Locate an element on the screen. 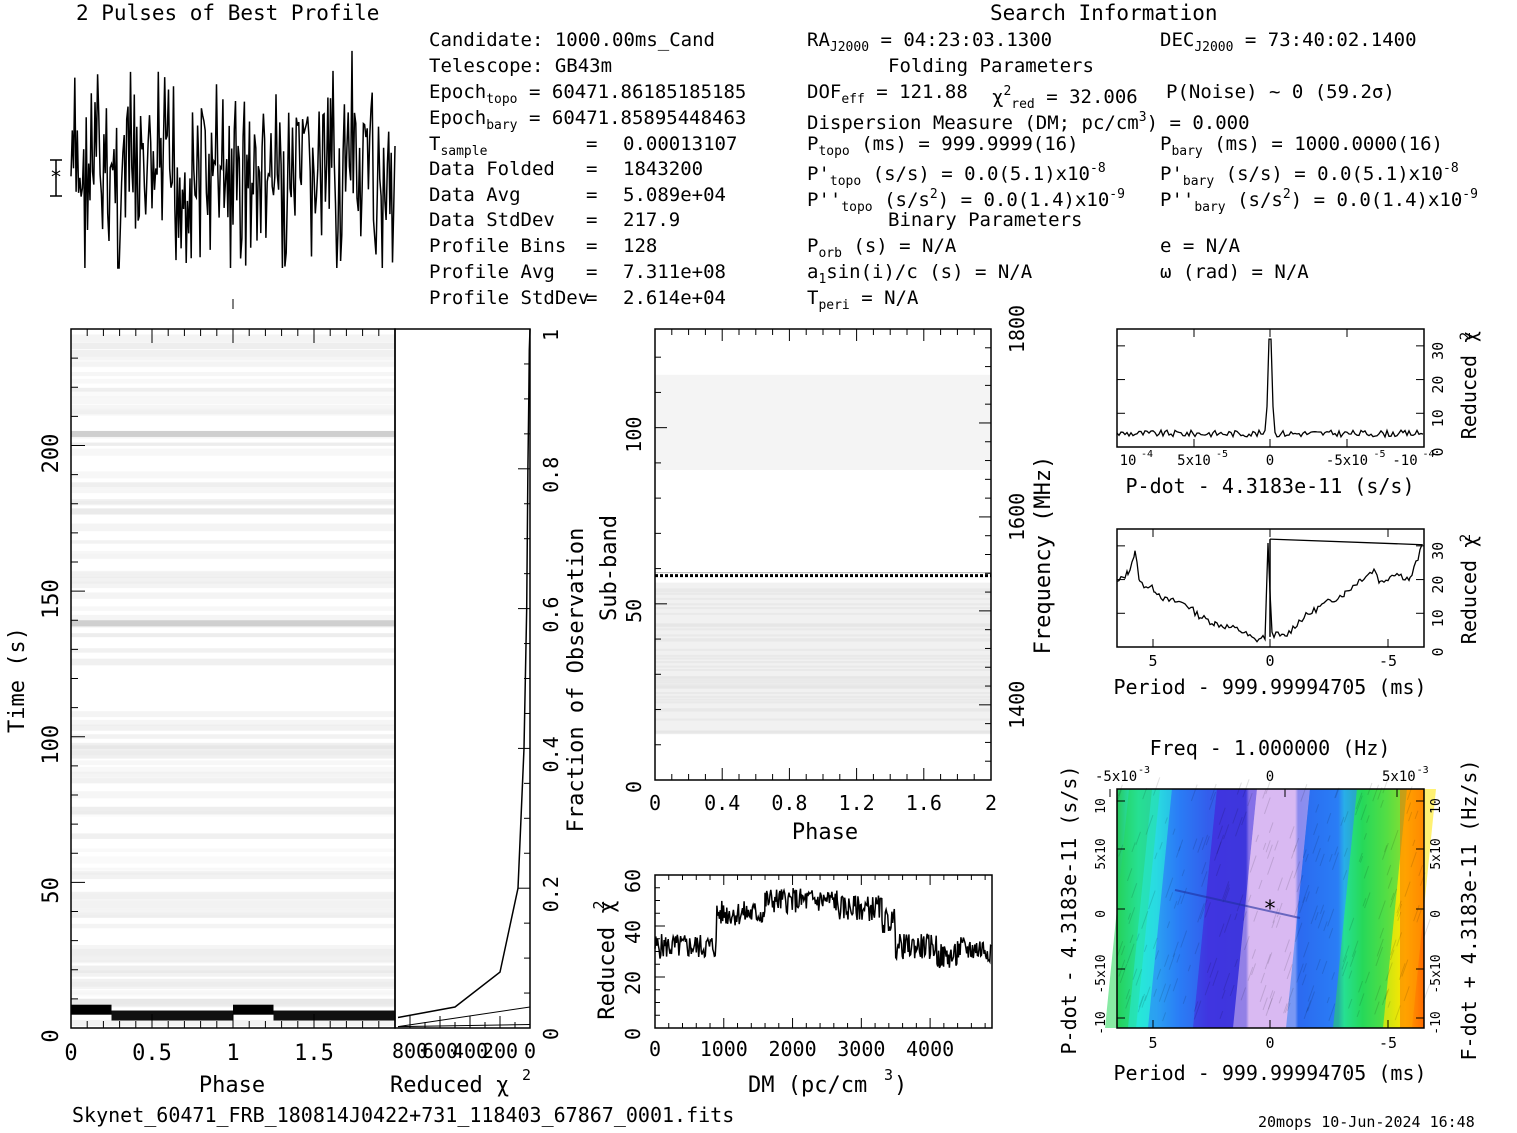 The image size is (1517, 1133). pdot-line is located at coordinates (1270, 388).